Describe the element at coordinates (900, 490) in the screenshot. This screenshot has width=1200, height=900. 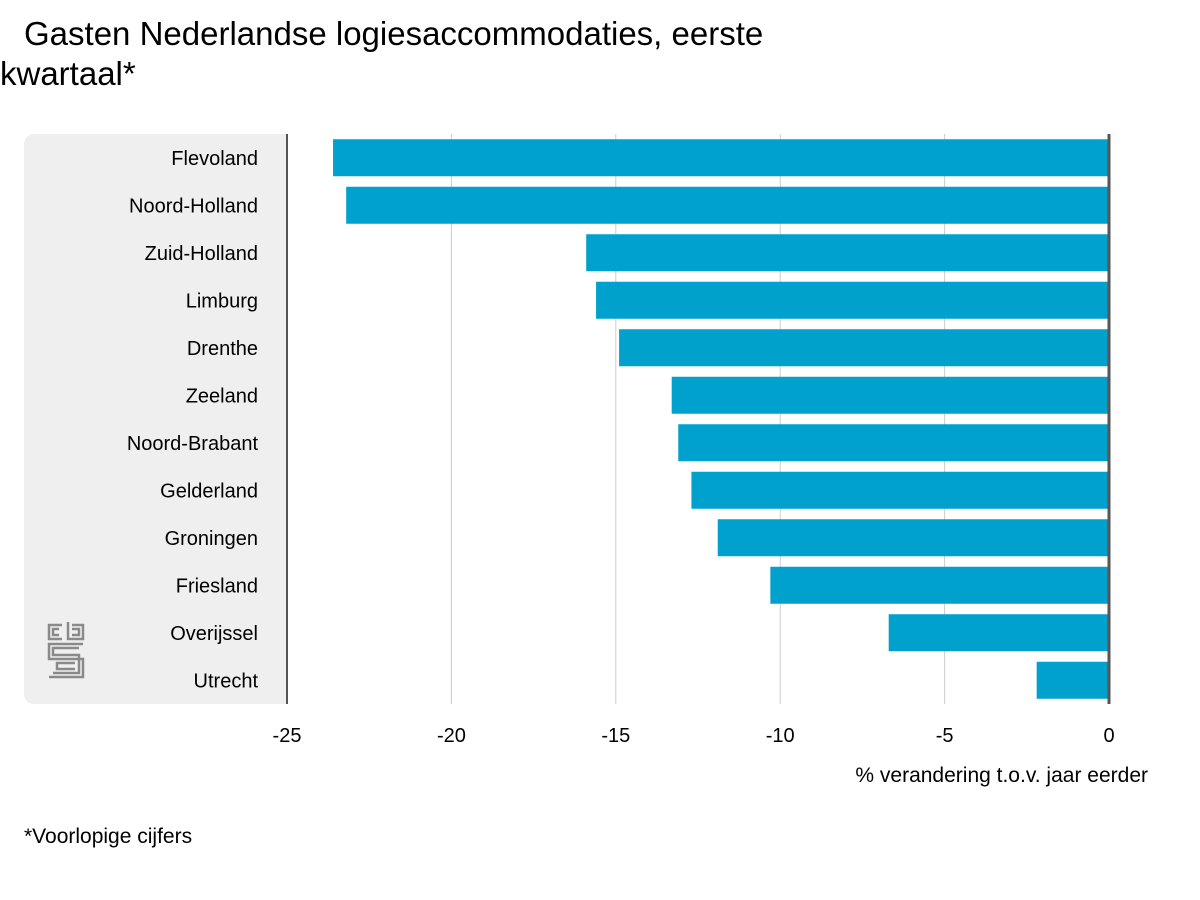
I see `bar-gelderland` at that location.